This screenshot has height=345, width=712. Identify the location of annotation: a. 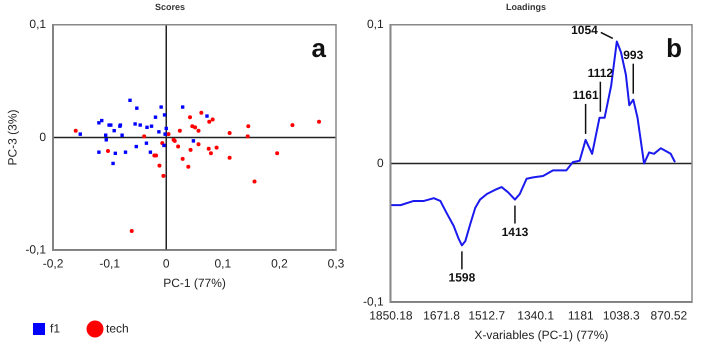
(319, 47).